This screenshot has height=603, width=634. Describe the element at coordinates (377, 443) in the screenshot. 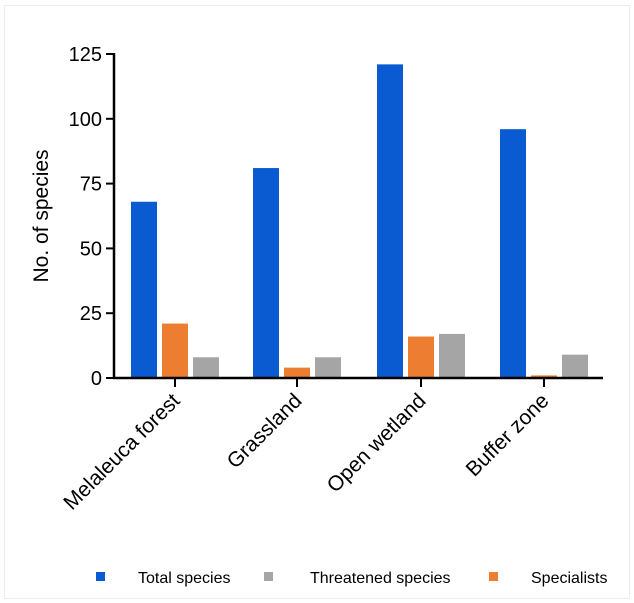

I see `x-category-label: Open wetland` at that location.